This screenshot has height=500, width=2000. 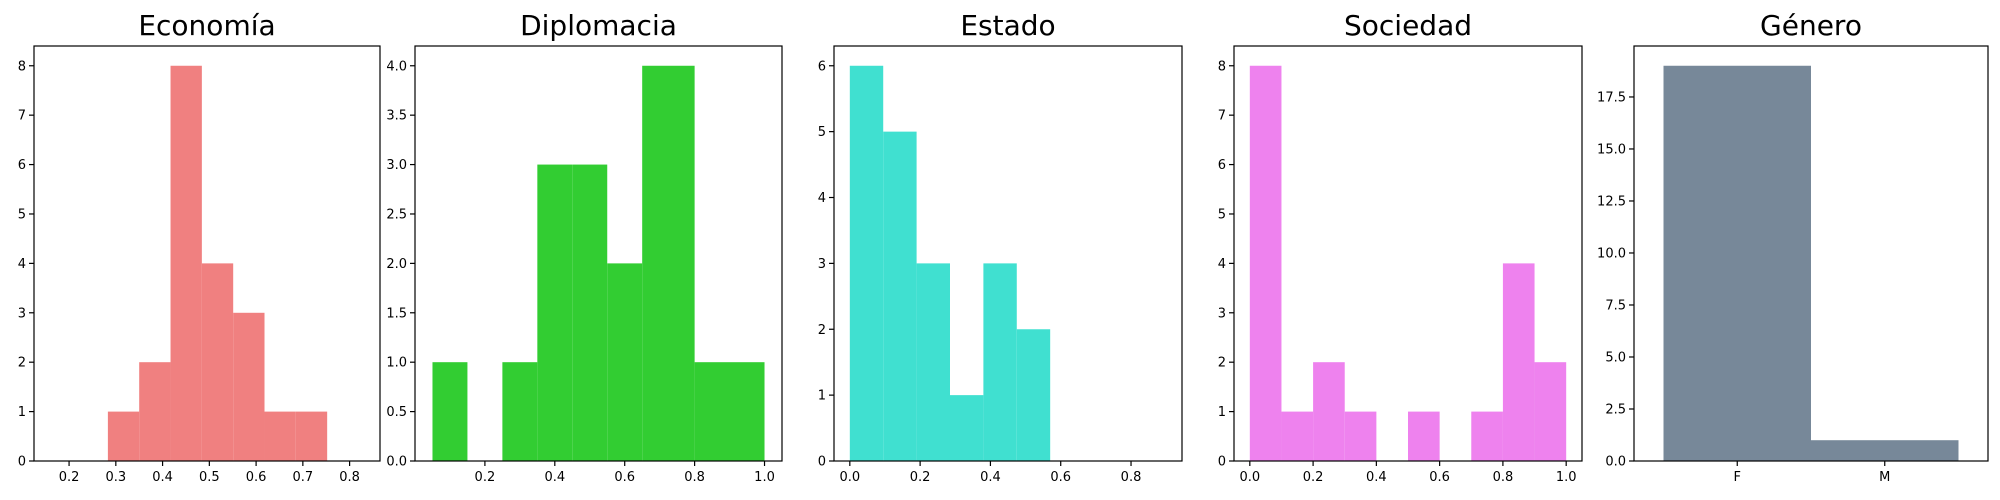 What do you see at coordinates (396, 165) in the screenshot?
I see `y-tick-label: 3.0` at bounding box center [396, 165].